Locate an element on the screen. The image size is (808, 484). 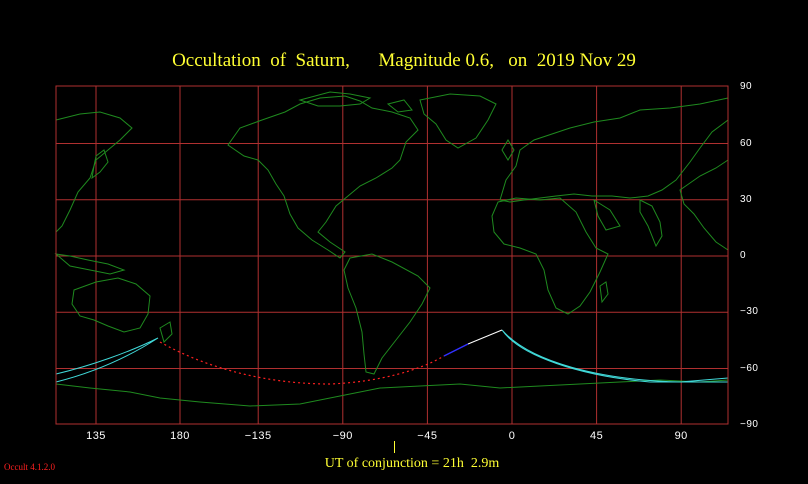
latitude-tick-label: 0 is located at coordinates (743, 255).